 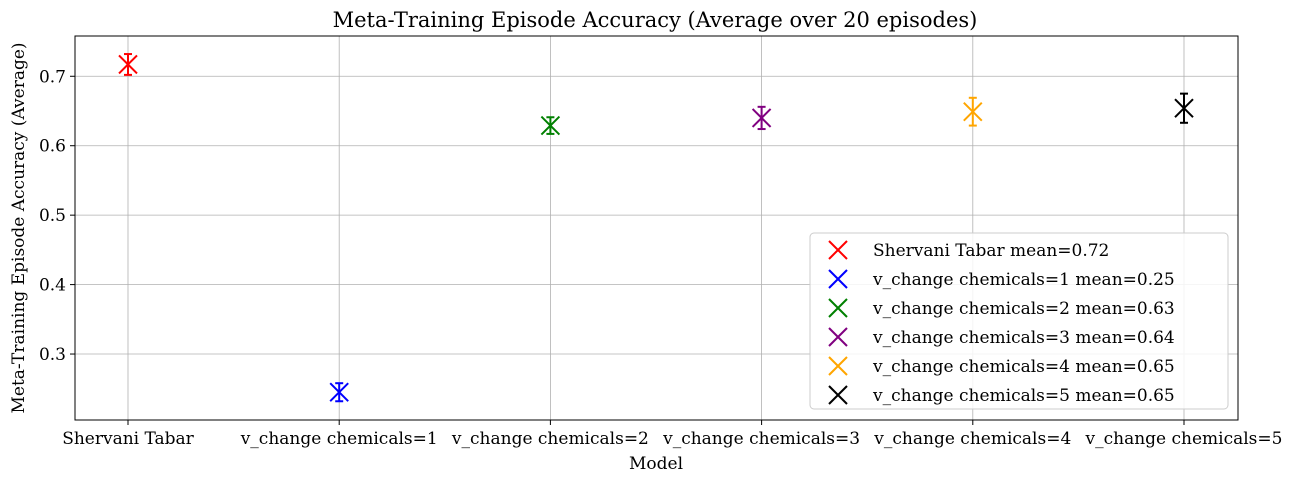 I want to click on y-tick-label: 0.7, so click(x=52, y=77).